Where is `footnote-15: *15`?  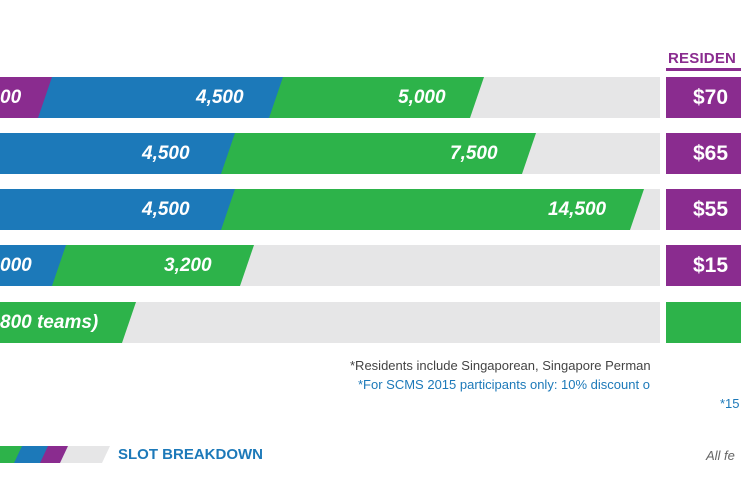
footnote-15: *15 is located at coordinates (730, 403).